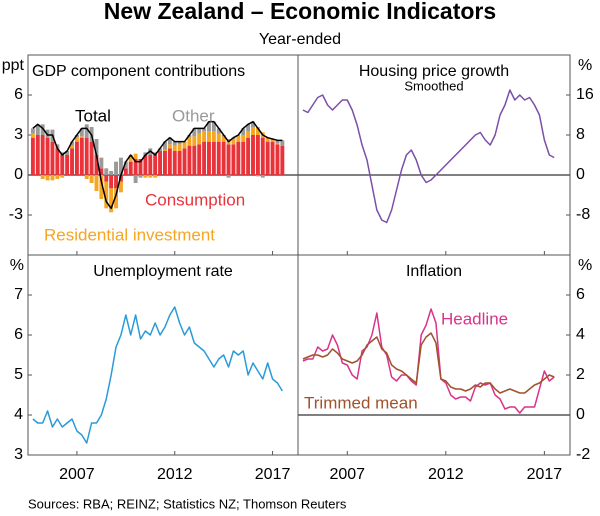 Image resolution: width=600 pixels, height=516 pixels. What do you see at coordinates (583, 454) in the screenshot?
I see `y-tick-label: -2` at bounding box center [583, 454].